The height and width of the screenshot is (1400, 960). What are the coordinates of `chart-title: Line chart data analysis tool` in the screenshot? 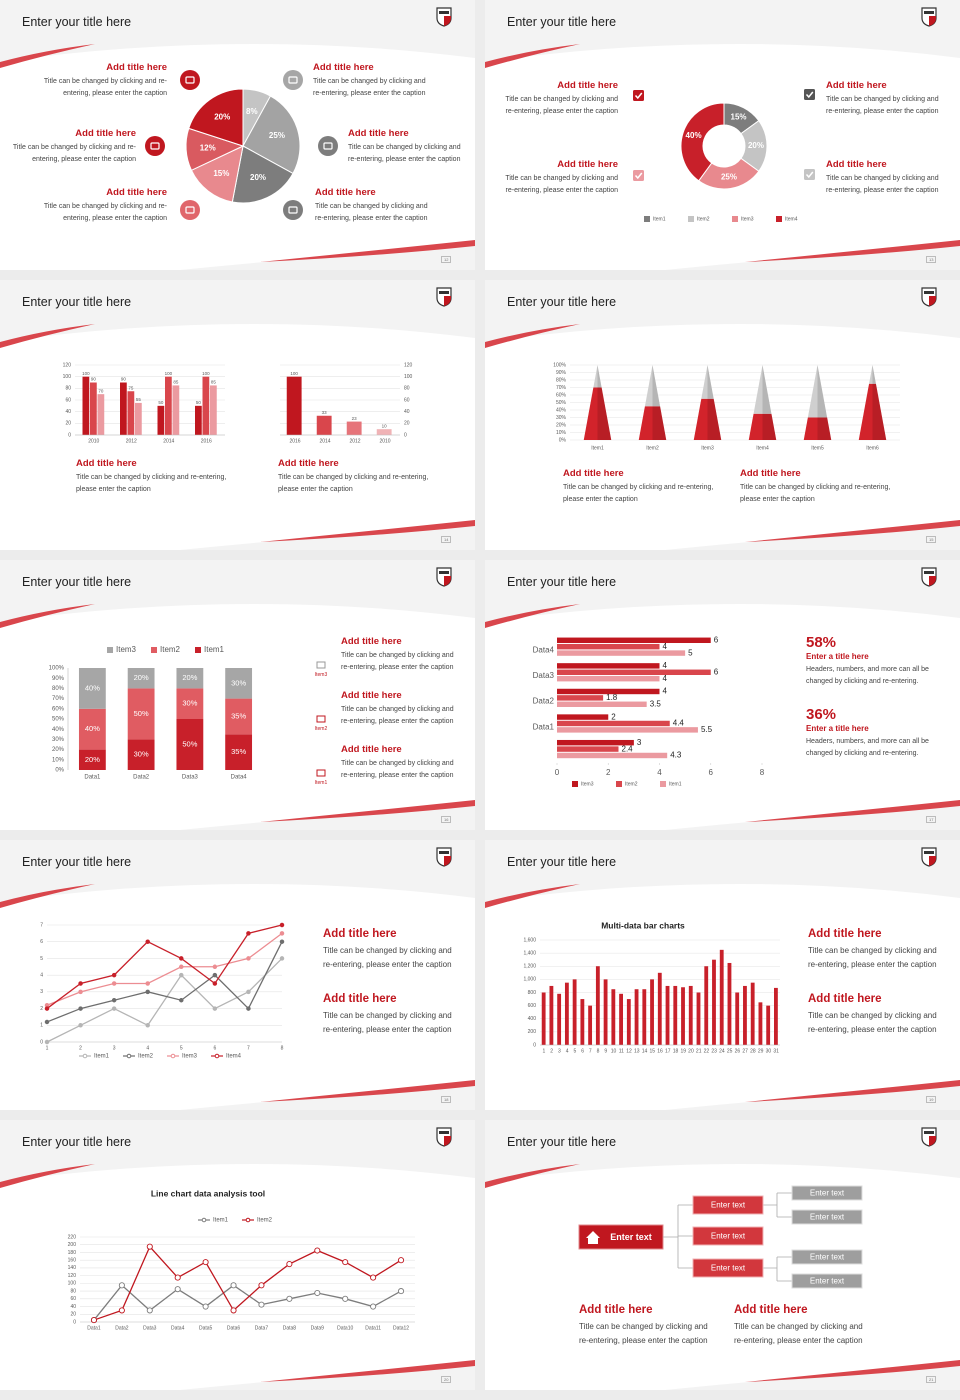 It's located at (208, 1193).